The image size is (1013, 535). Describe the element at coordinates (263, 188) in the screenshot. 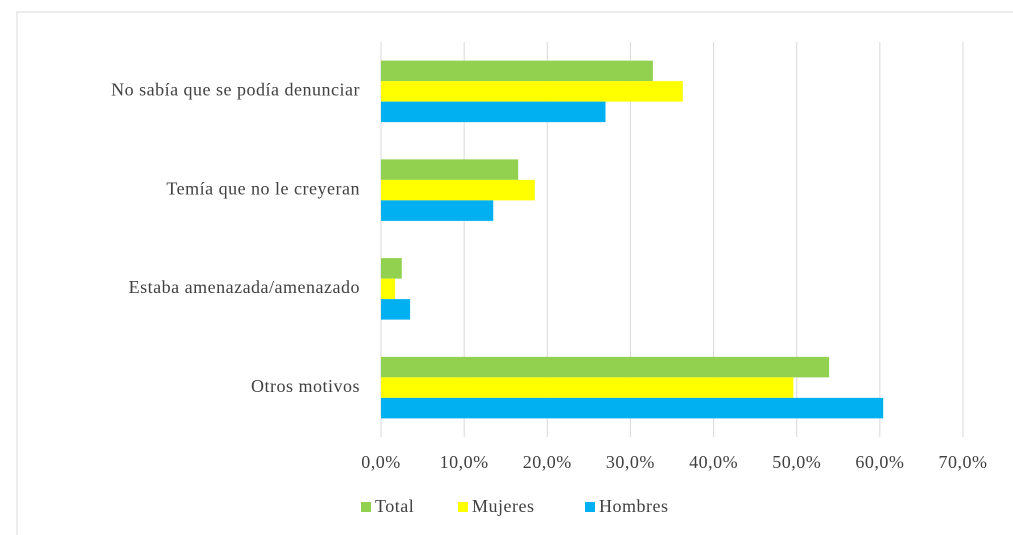

I see `y-tick-label: Temía que no le creyeran` at that location.